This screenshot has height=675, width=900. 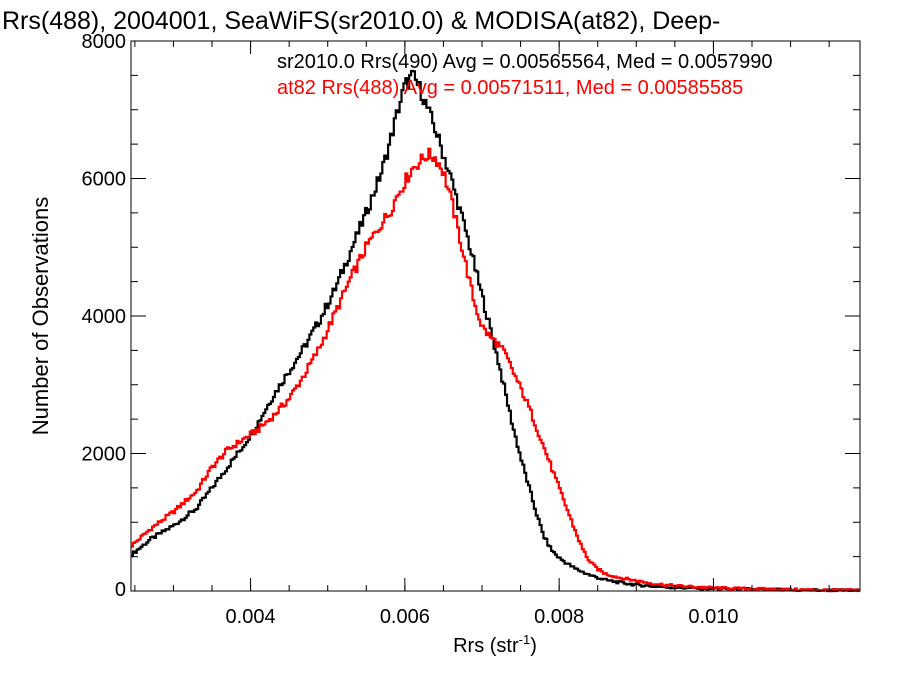 I want to click on y-tick-label: 4000, so click(x=104, y=317).